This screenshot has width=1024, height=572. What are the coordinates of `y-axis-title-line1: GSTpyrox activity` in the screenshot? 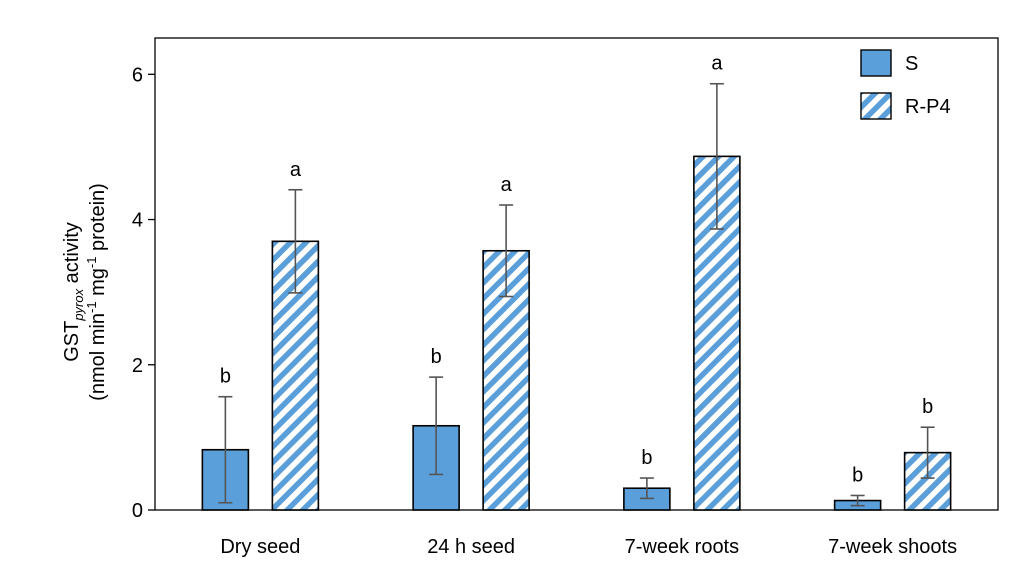 It's located at (73, 292).